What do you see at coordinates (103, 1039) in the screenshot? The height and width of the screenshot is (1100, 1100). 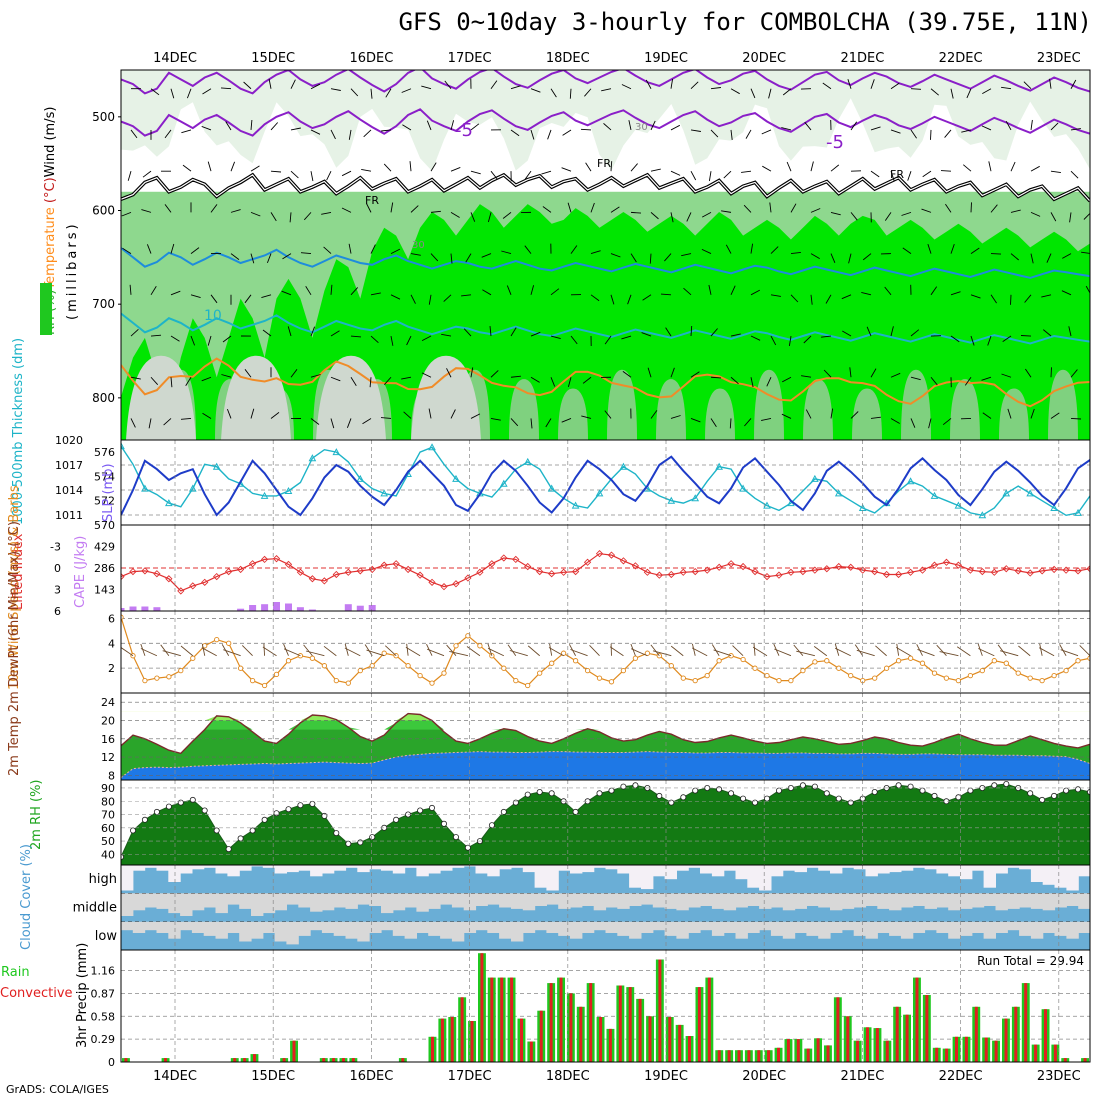 I see `axis-tick-label: 0.29` at bounding box center [103, 1039].